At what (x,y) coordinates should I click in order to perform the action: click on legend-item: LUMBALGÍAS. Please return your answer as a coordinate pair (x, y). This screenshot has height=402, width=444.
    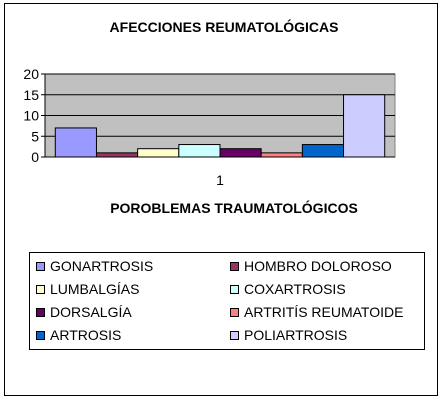
    Looking at the image, I should click on (87, 289).